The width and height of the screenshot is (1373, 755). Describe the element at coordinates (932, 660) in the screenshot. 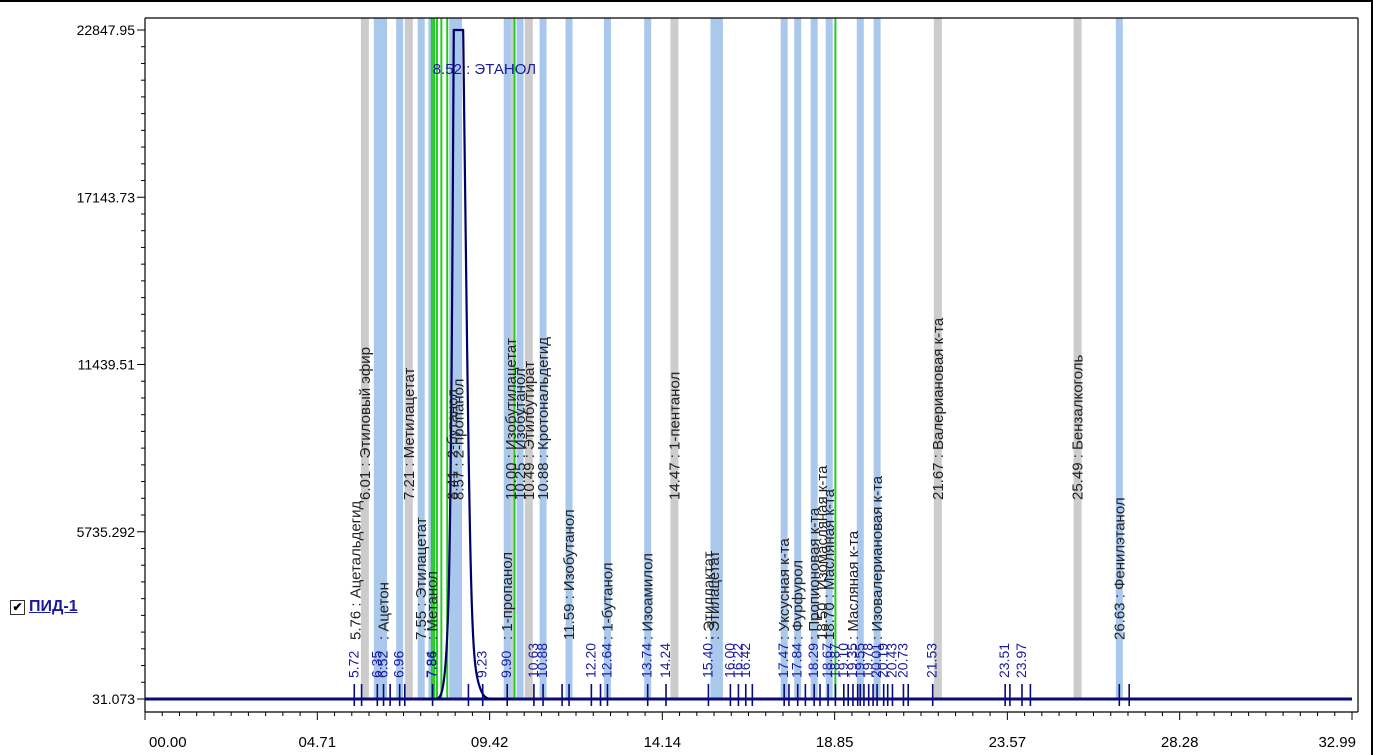

I see `peak-time-label: 21.53` at that location.